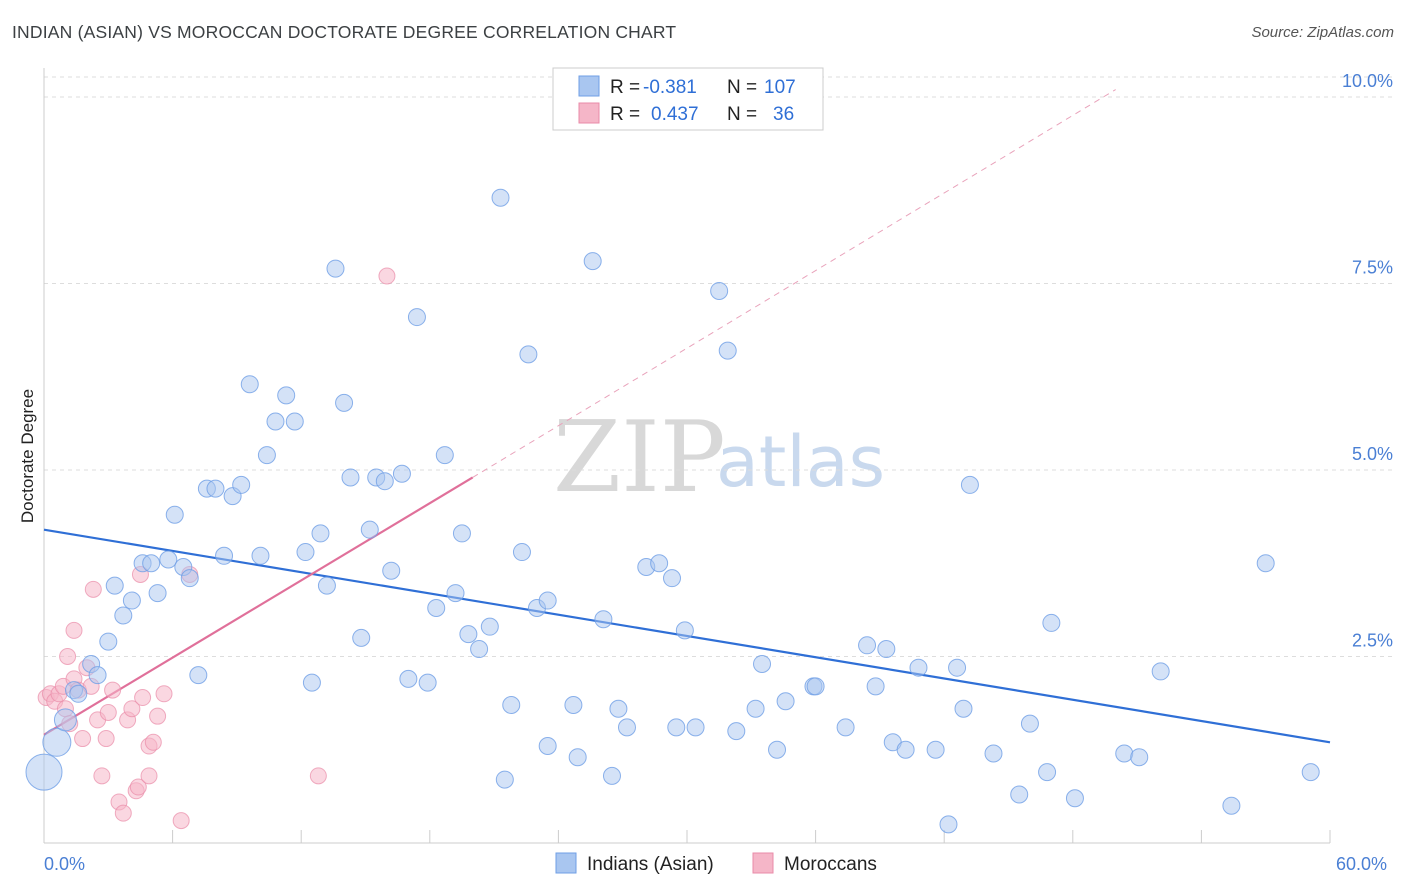  I want to click on legend-n-label-2: N =, so click(742, 114).